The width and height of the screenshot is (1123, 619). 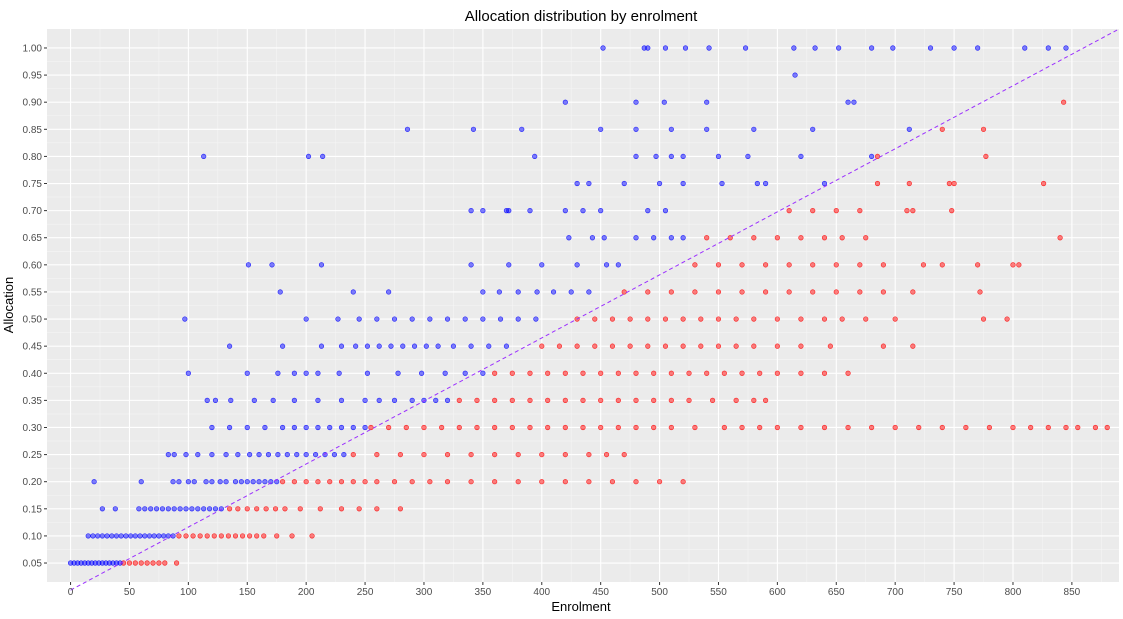 I want to click on x-tick-label: 450, so click(x=600, y=592).